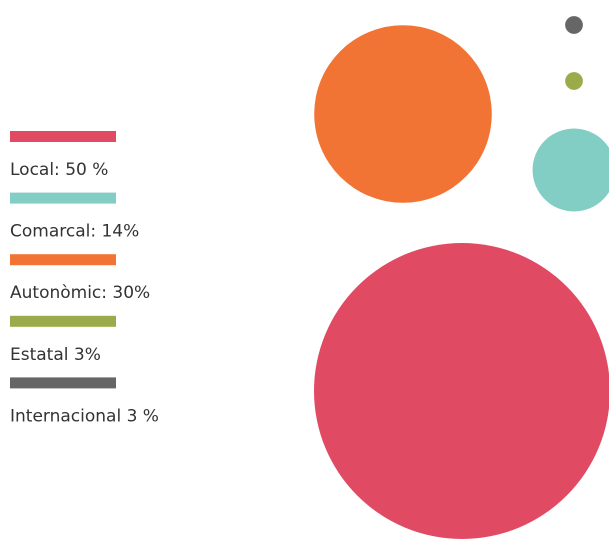  Describe the element at coordinates (74, 232) in the screenshot. I see `legend-label: Comarcal: 14%` at that location.